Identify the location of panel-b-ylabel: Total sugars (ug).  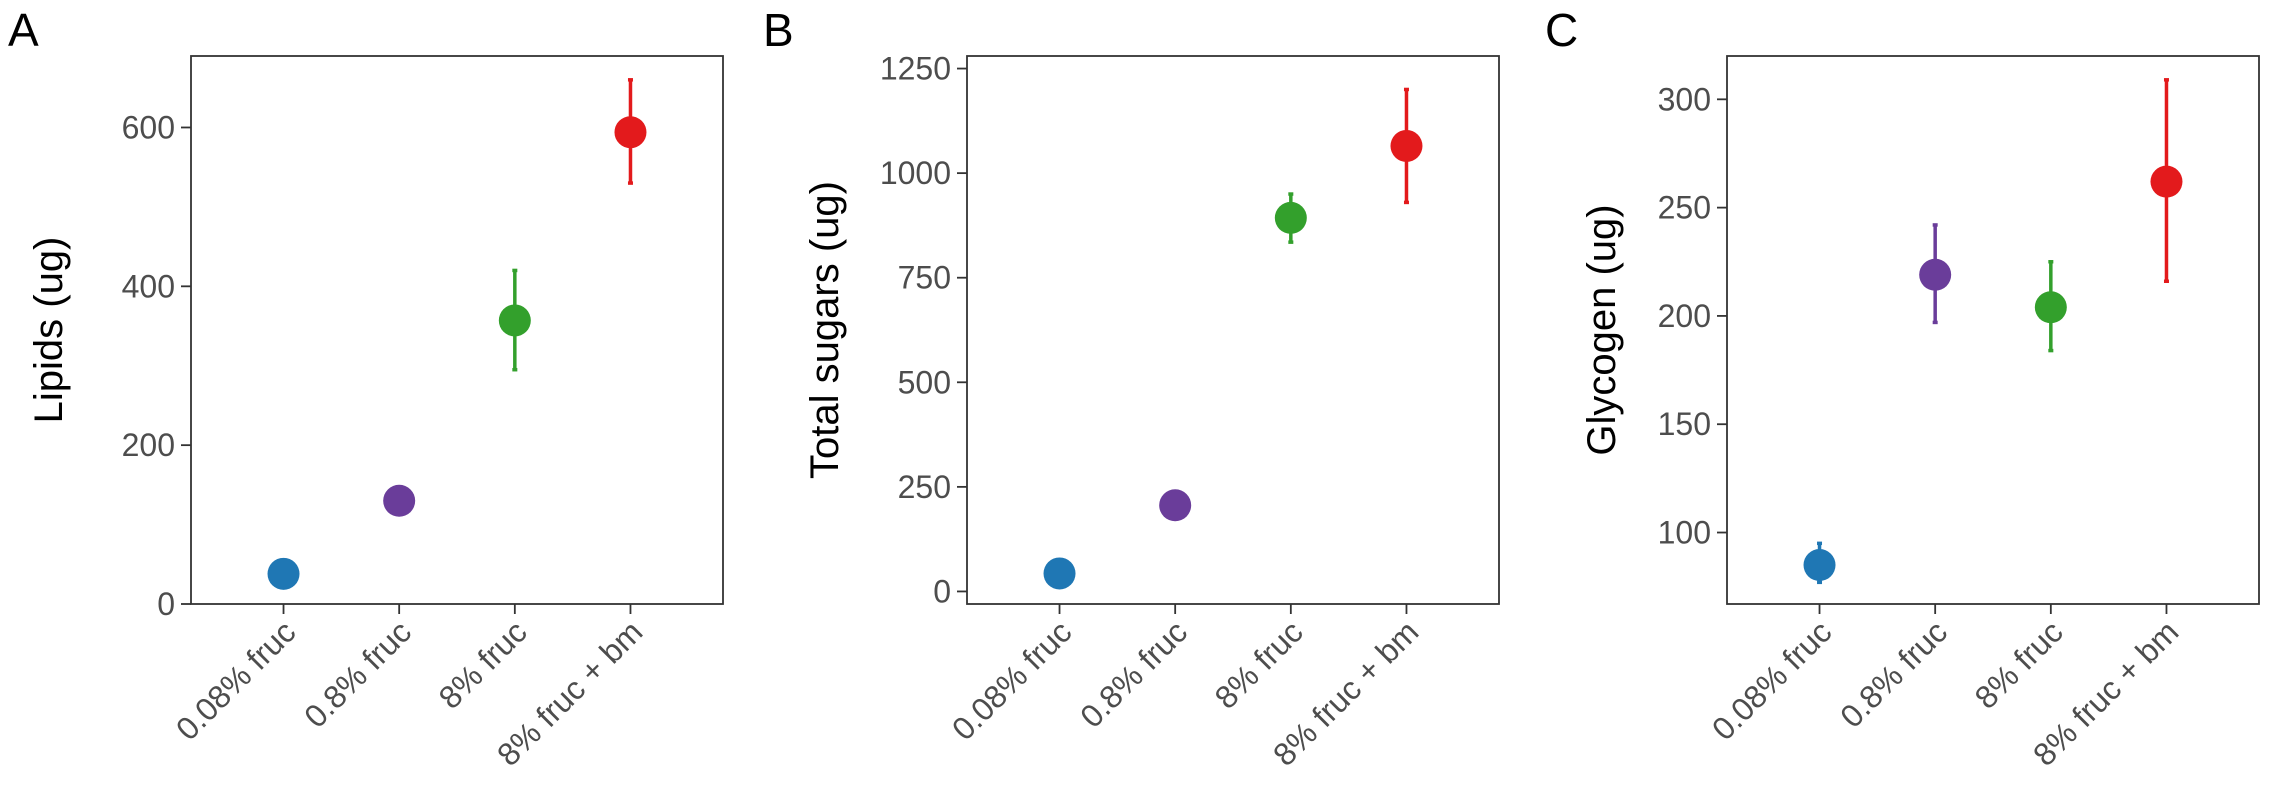
(825, 330).